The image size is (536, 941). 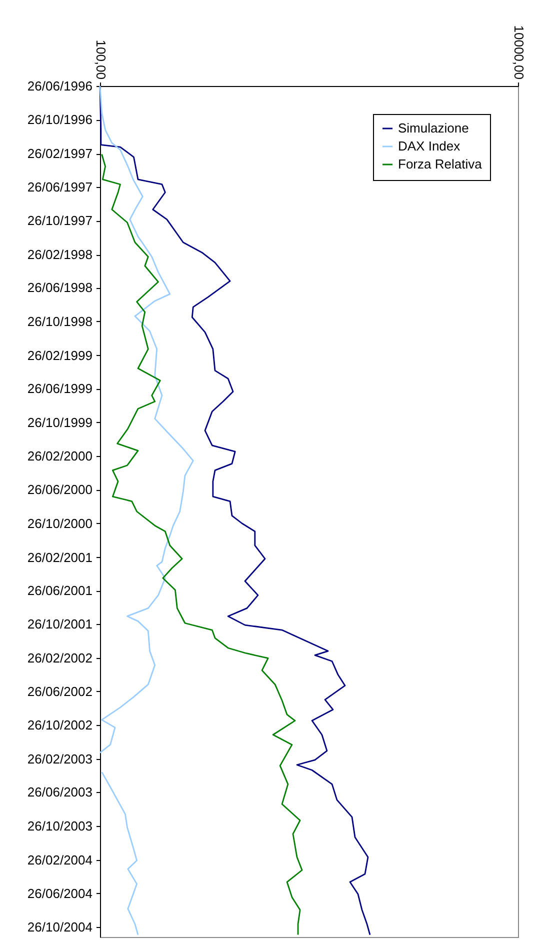 What do you see at coordinates (59, 691) in the screenshot?
I see `y-tick-label: 26/06/2002` at bounding box center [59, 691].